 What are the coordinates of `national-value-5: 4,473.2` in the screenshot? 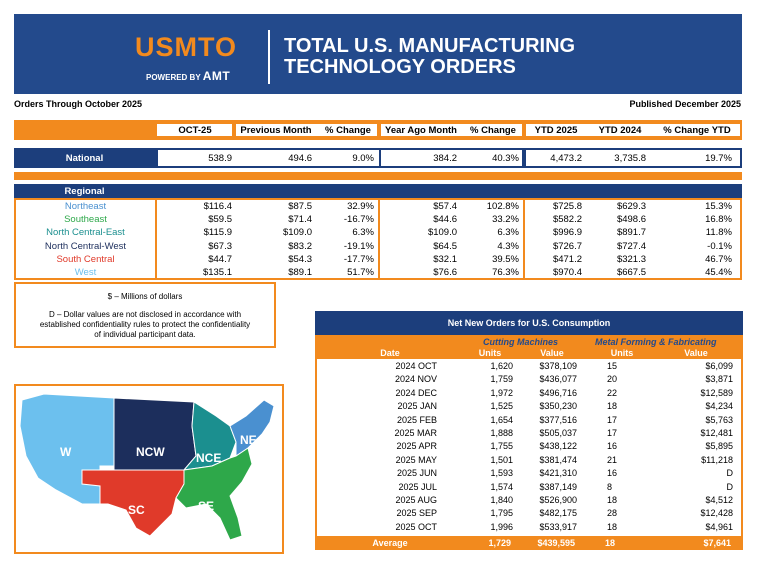 It's located at (566, 158).